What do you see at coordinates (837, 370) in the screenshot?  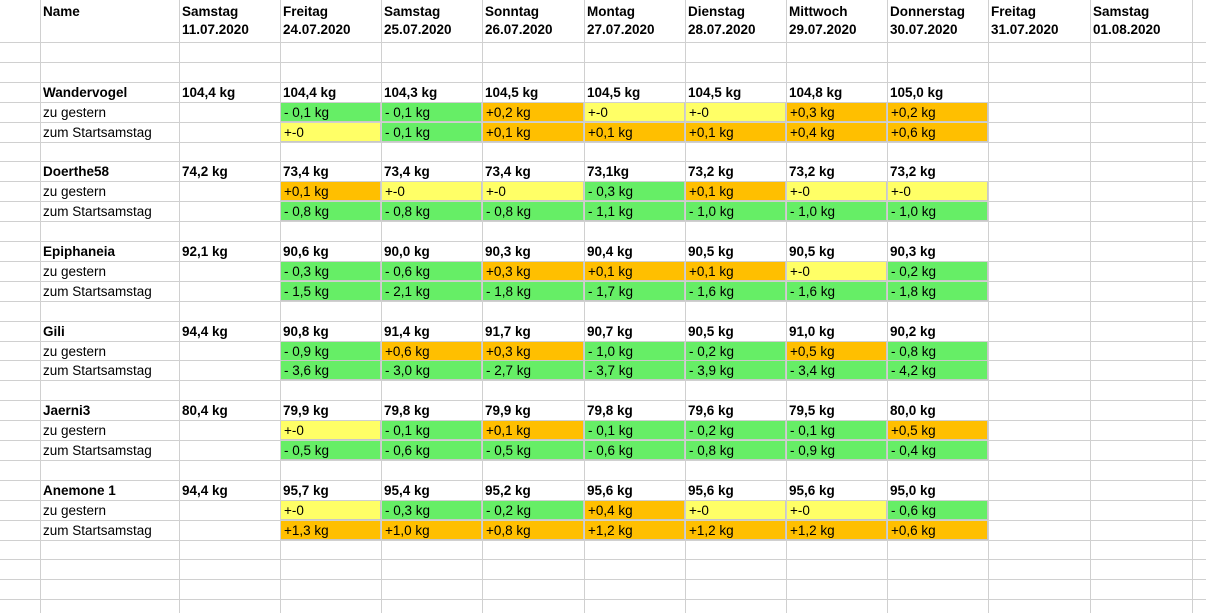 I see `delta-cell: - 3,4 kg` at bounding box center [837, 370].